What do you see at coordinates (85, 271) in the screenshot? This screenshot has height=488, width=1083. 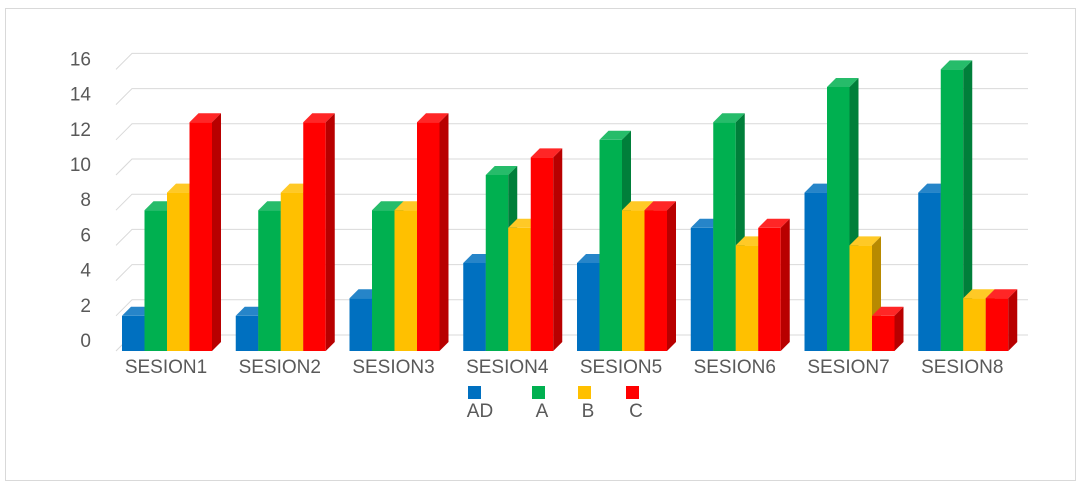 I see `y-tick-label: 4` at bounding box center [85, 271].